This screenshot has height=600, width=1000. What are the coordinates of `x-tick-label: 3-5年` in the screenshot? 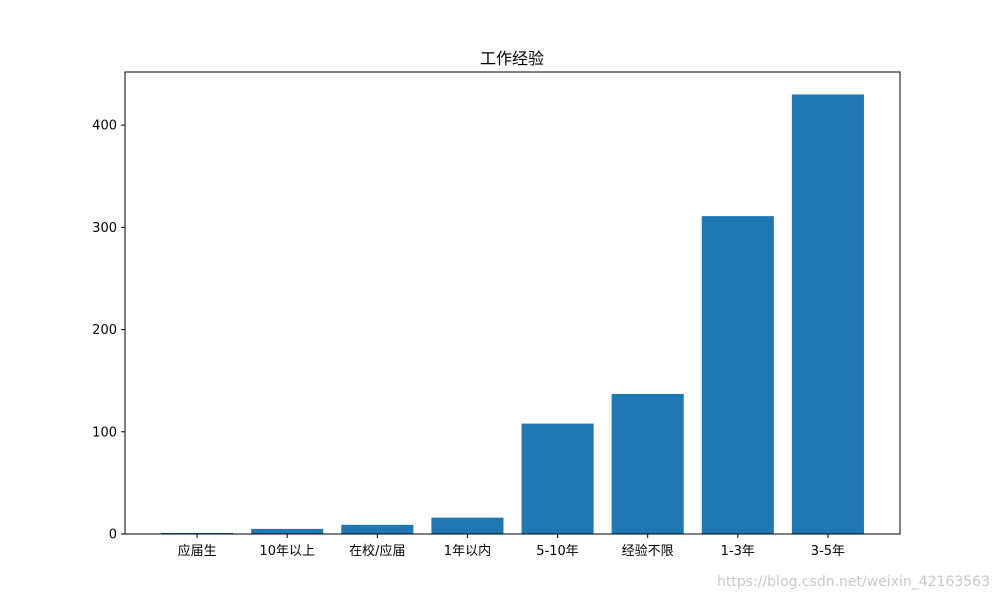 It's located at (828, 551).